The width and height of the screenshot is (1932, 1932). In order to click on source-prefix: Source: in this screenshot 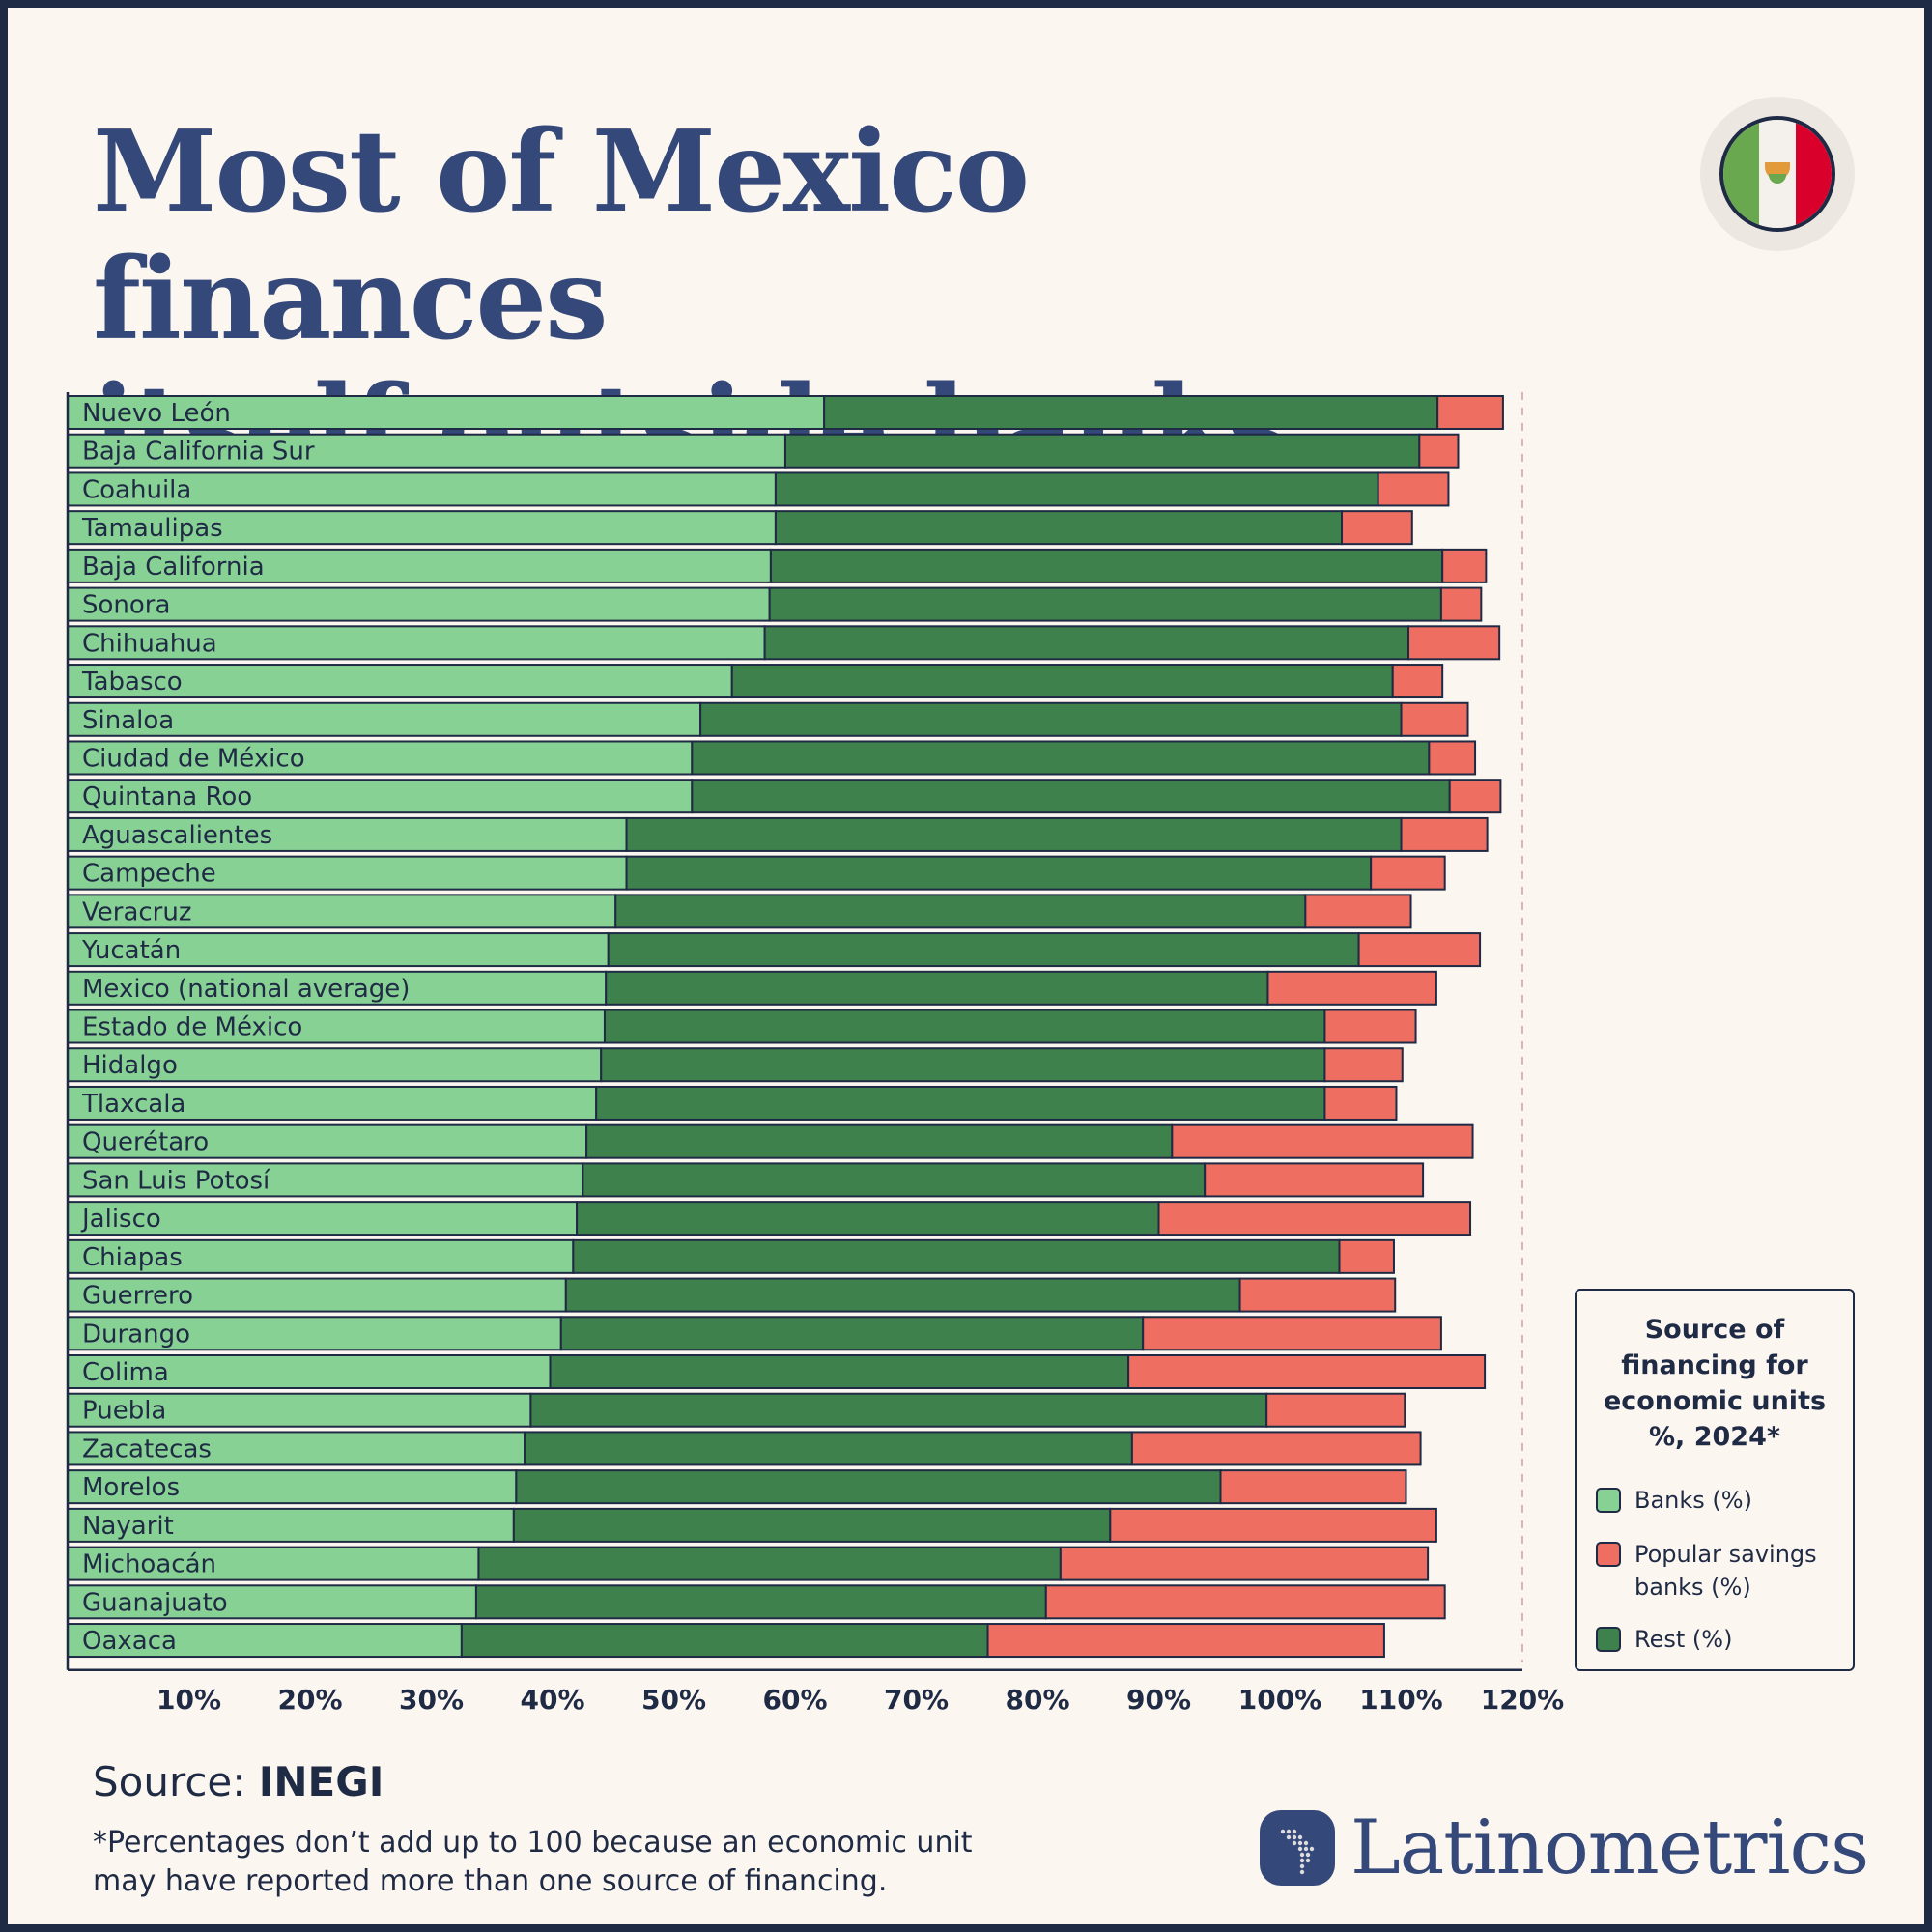, I will do `click(176, 1781)`.